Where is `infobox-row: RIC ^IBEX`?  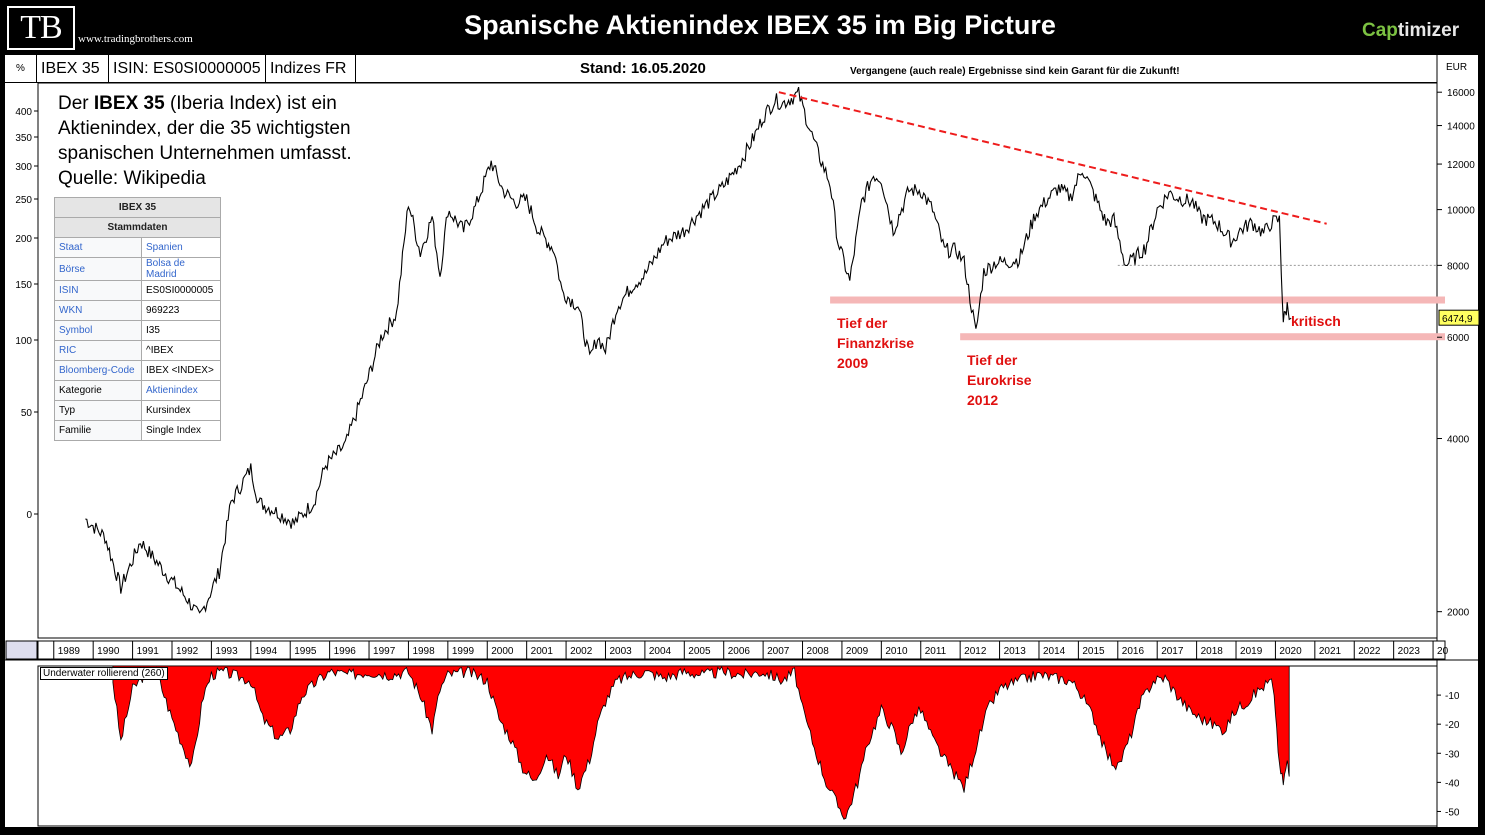
infobox-row: RIC ^IBEX is located at coordinates (137, 350).